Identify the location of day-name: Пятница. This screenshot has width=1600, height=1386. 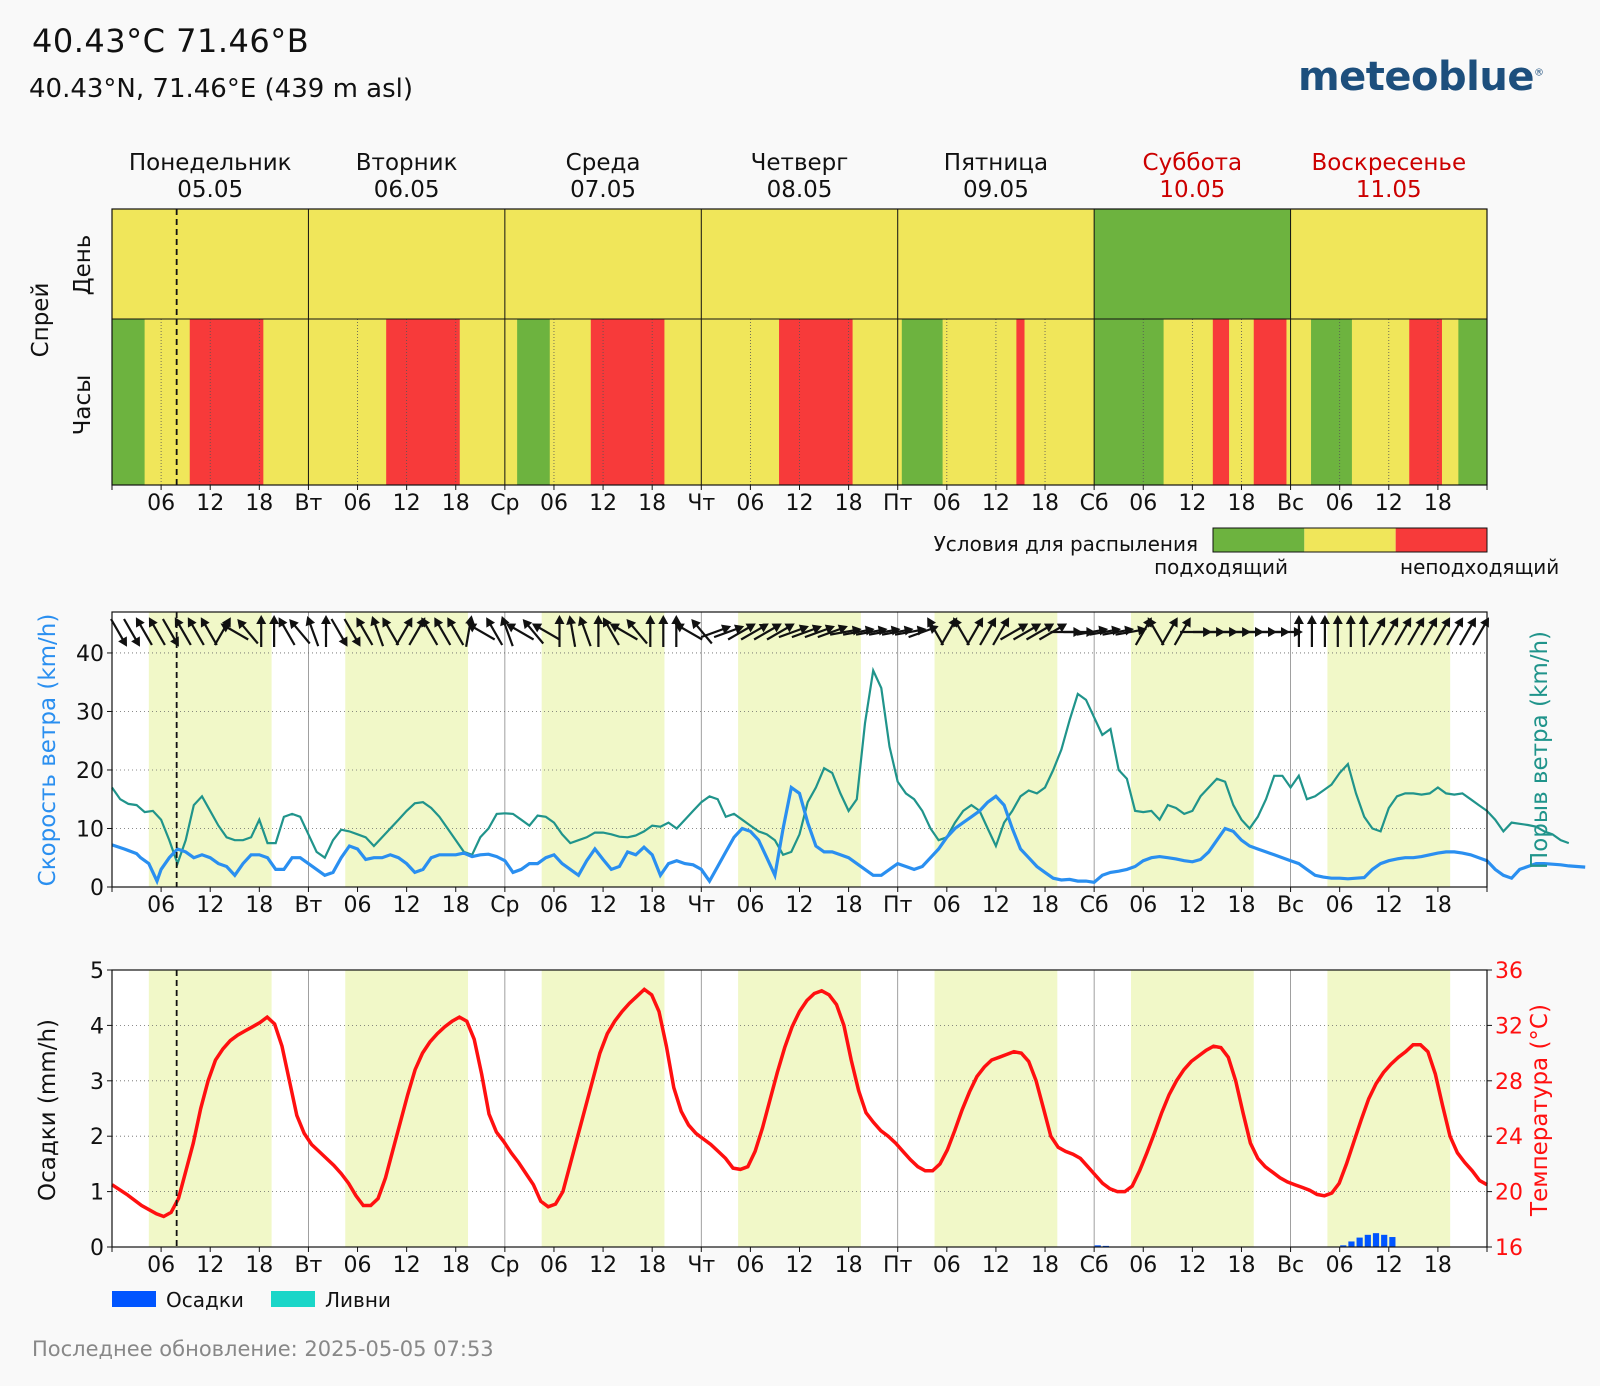
(996, 163).